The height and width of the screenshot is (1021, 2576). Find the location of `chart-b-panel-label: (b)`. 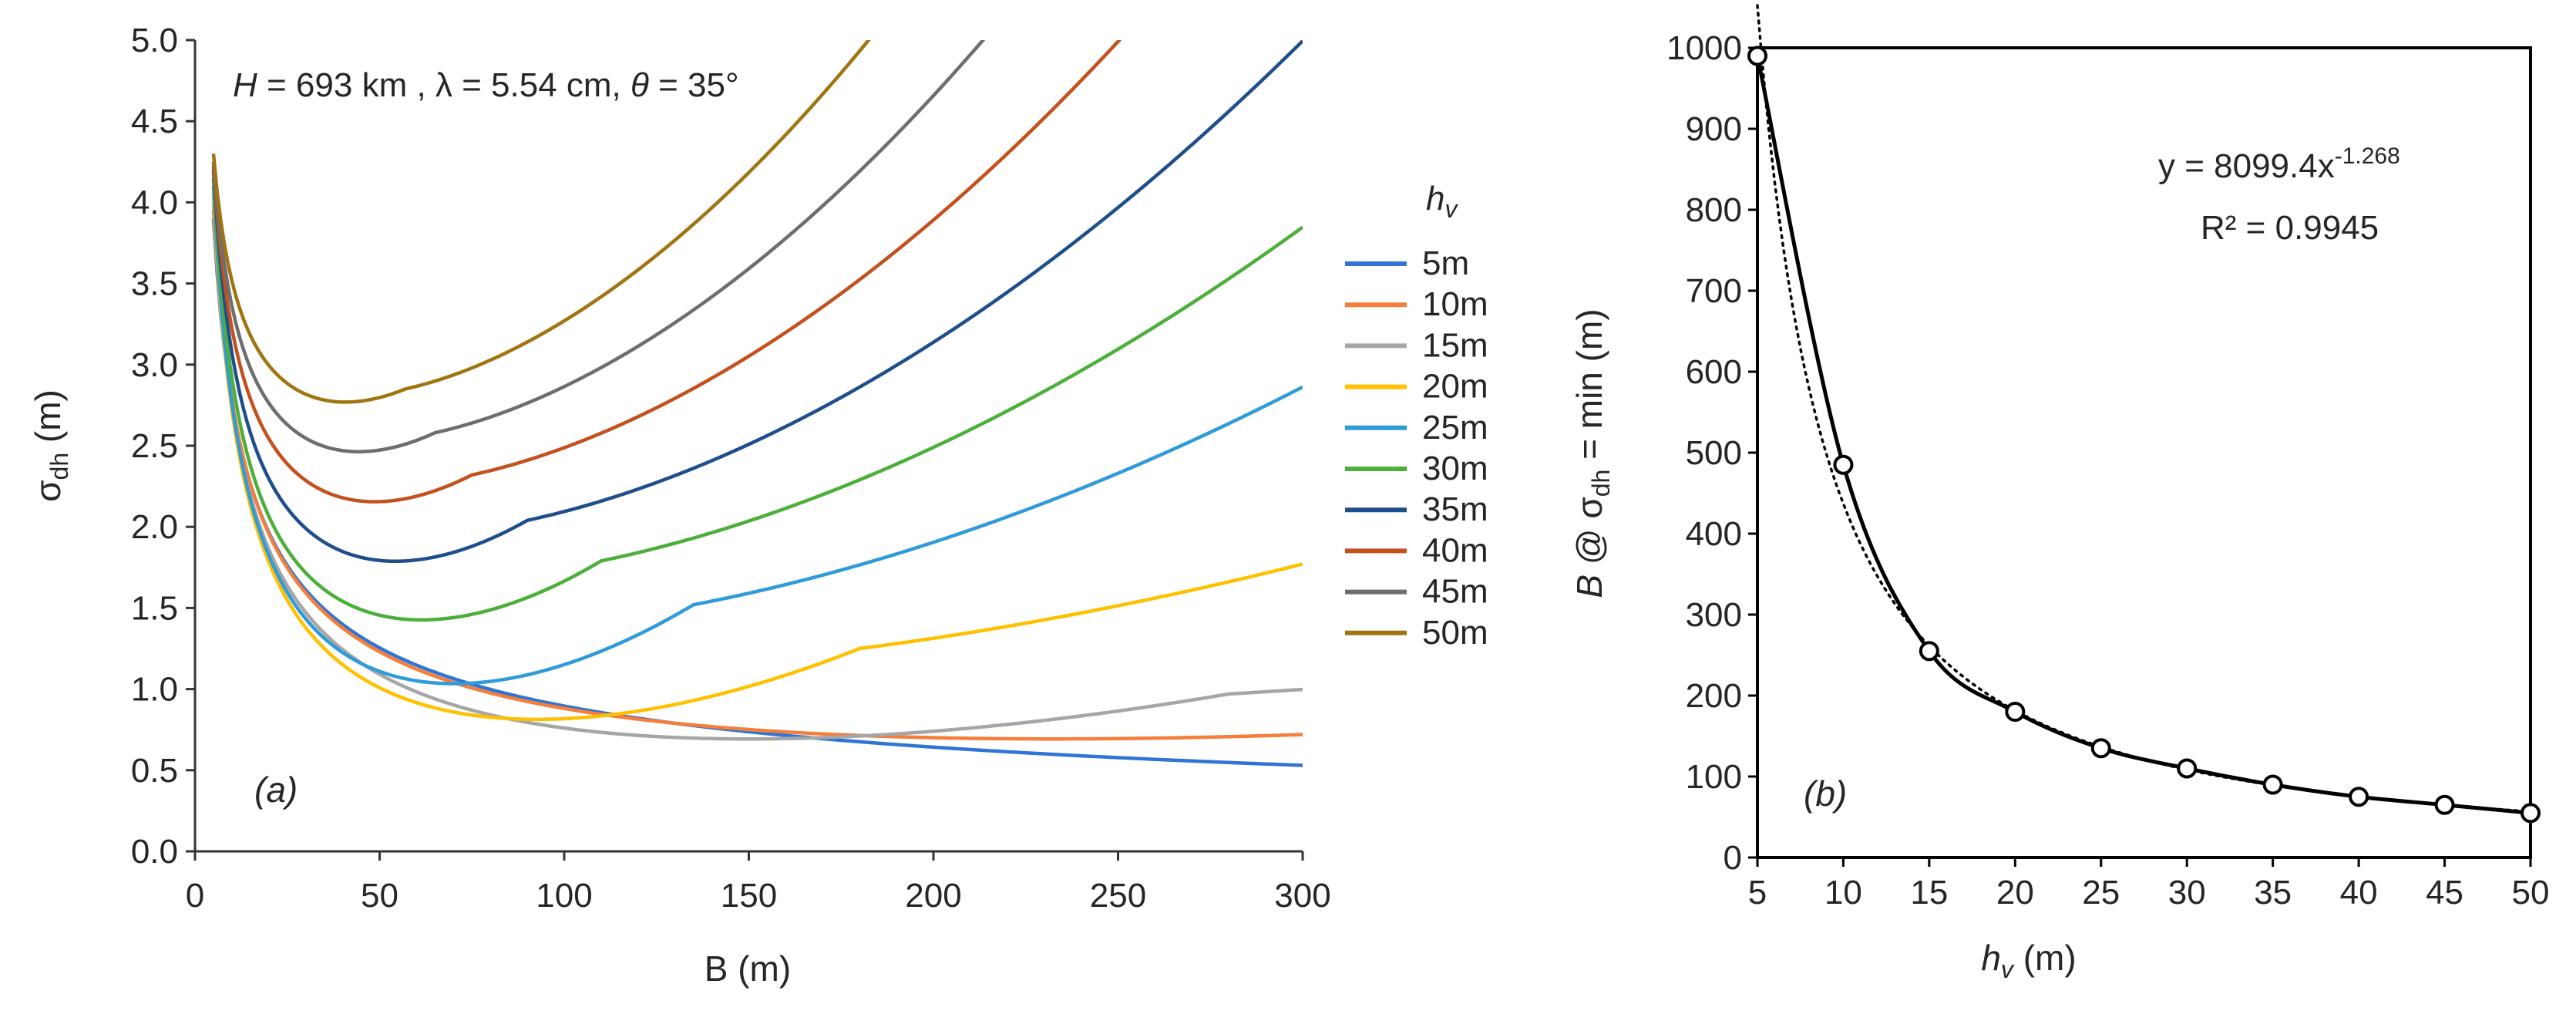

chart-b-panel-label: (b) is located at coordinates (1825, 793).